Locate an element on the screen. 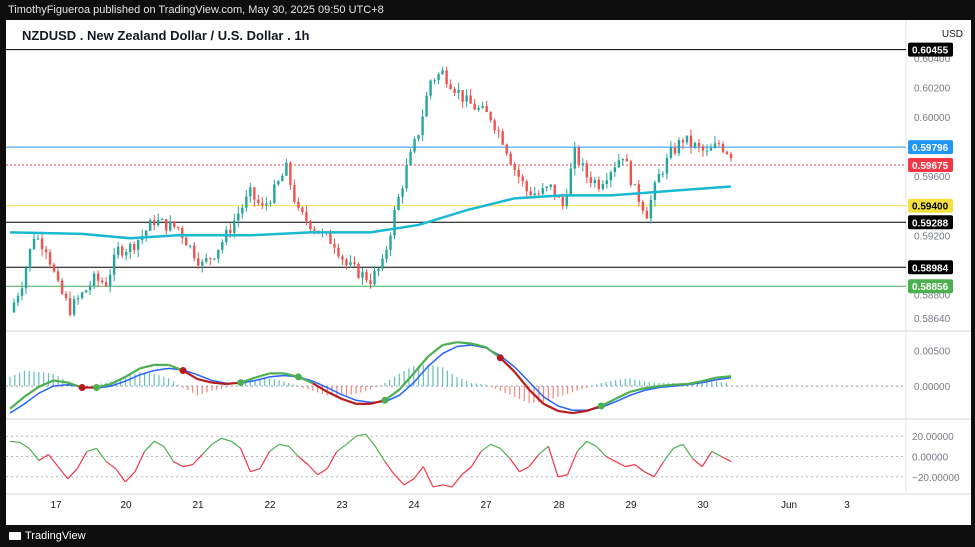  currency-label: USD is located at coordinates (952, 34).